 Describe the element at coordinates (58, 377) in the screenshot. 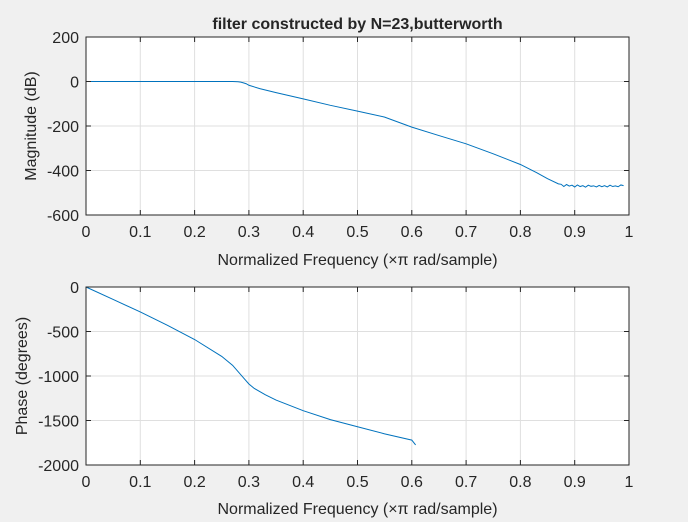

I see `y-tick-label: -1000` at that location.